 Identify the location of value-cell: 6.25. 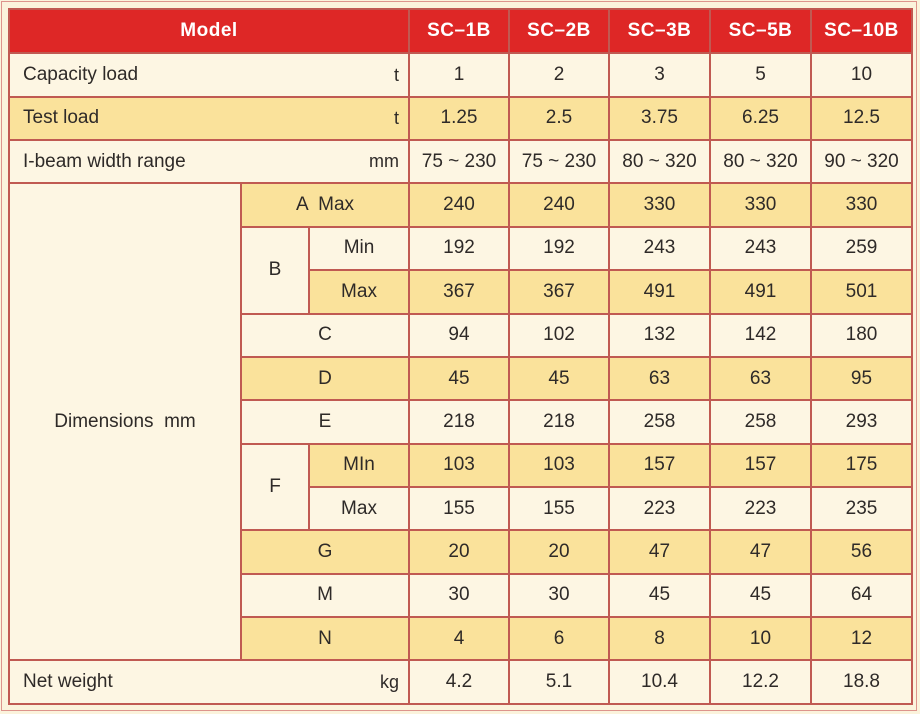
(760, 118).